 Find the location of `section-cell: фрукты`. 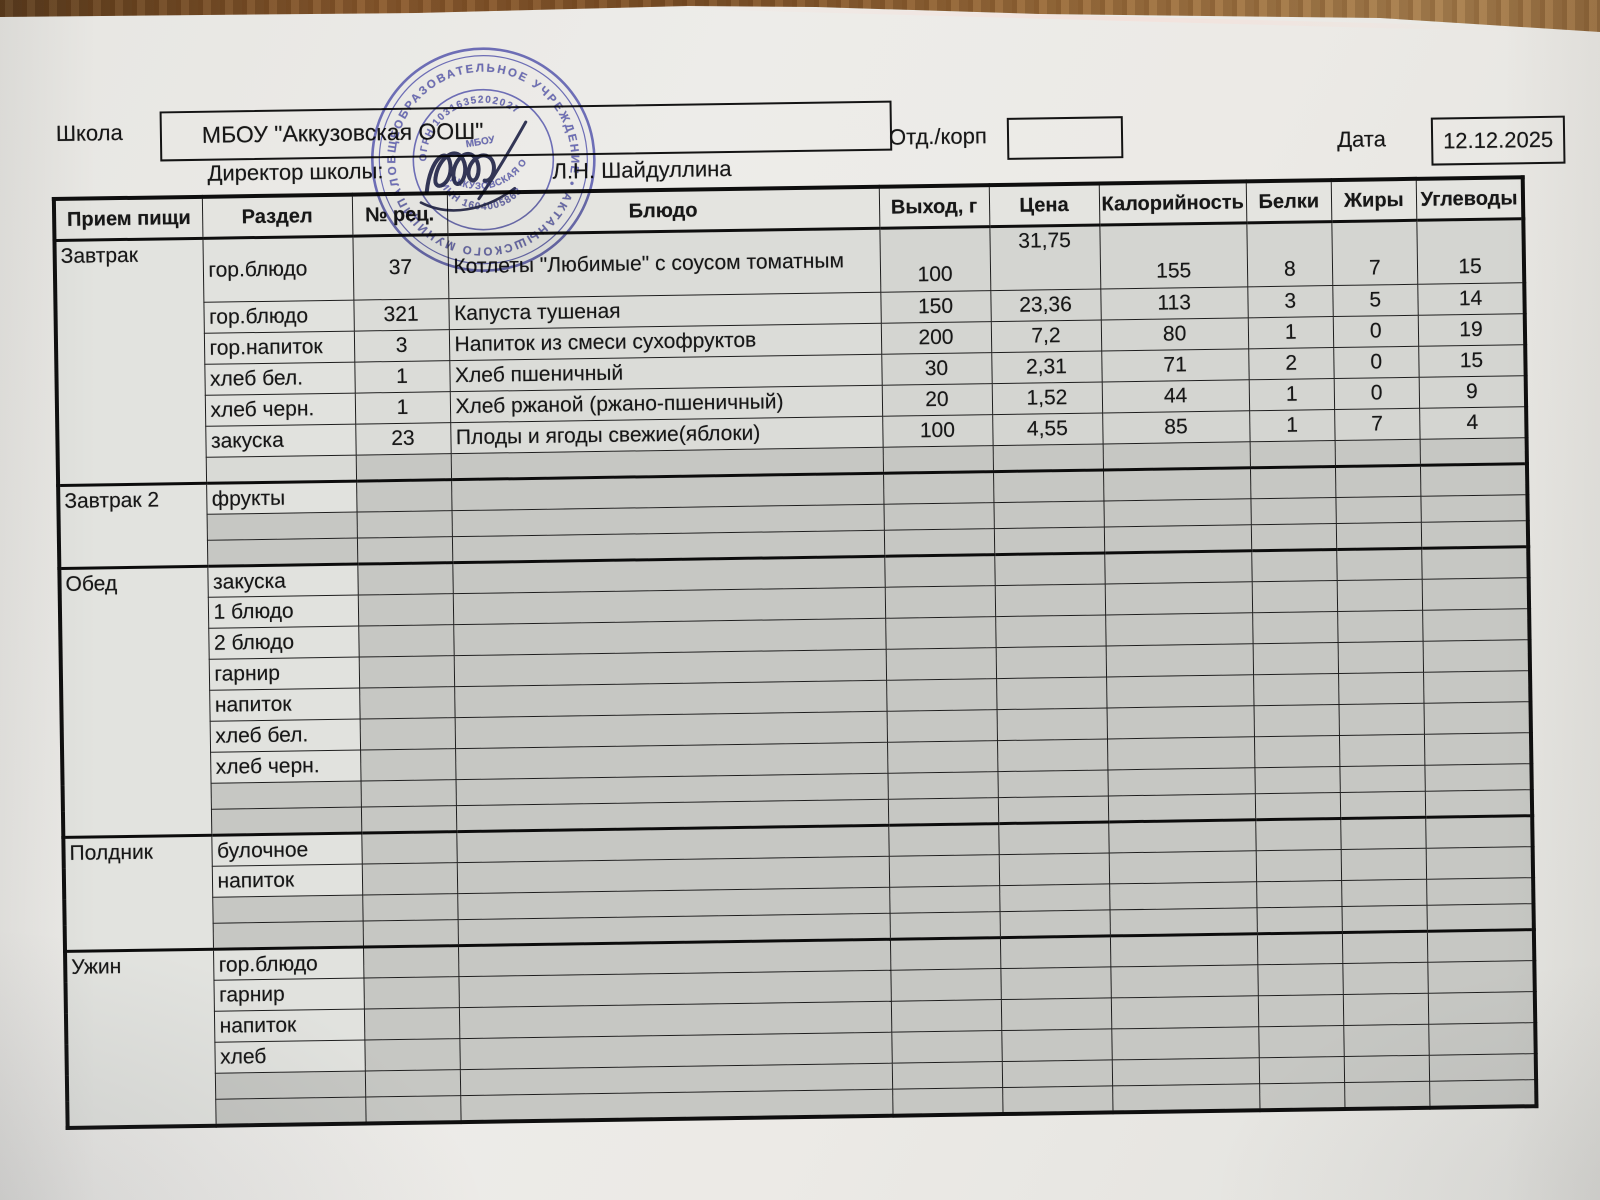

section-cell: фрукты is located at coordinates (281, 498).